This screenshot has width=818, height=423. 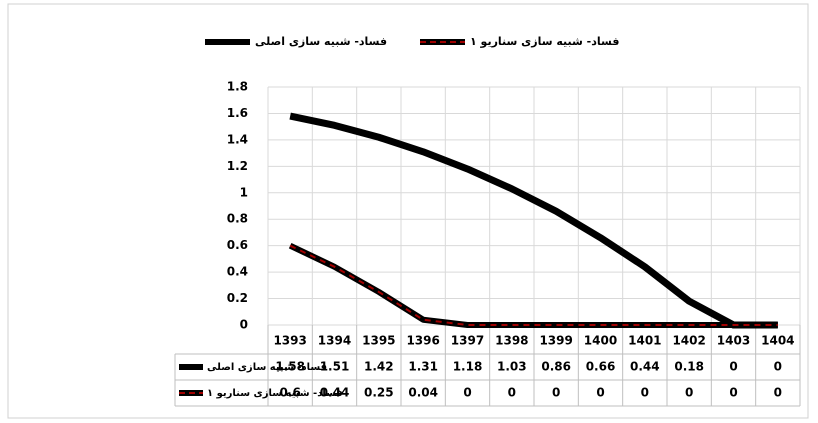 I want to click on table-value: 1.51, so click(x=335, y=367).